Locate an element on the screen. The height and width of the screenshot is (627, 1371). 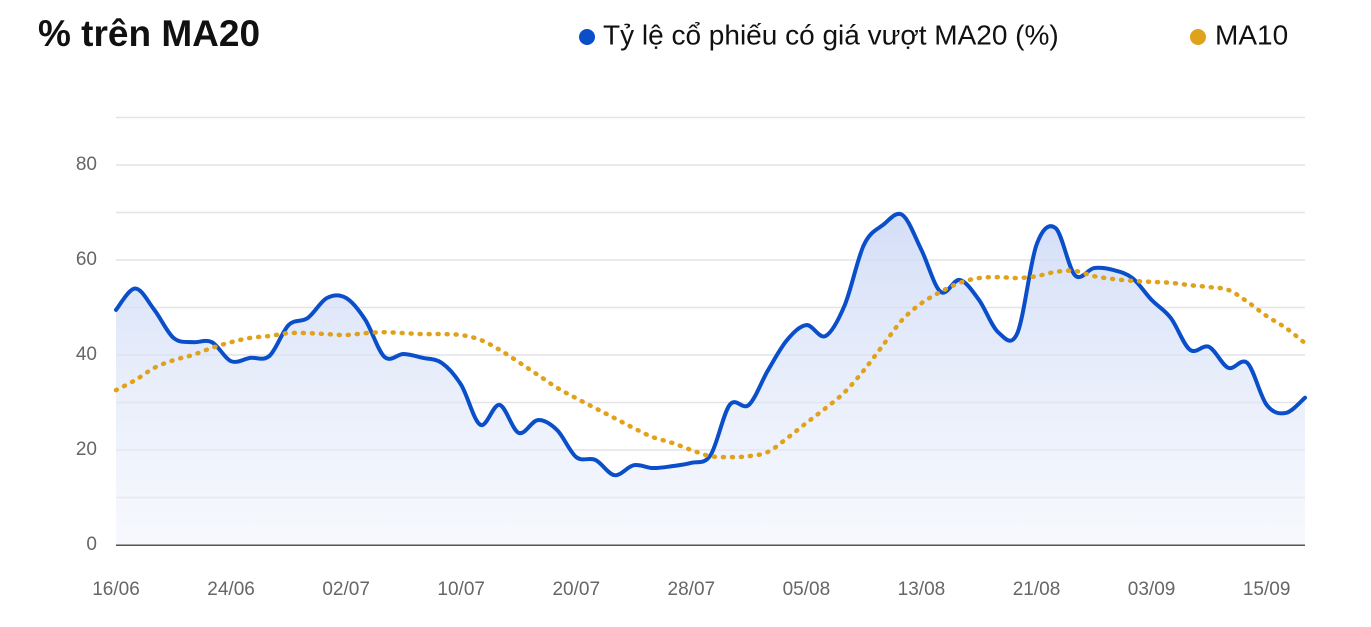
chart-title: % trên MA20 is located at coordinates (149, 33).